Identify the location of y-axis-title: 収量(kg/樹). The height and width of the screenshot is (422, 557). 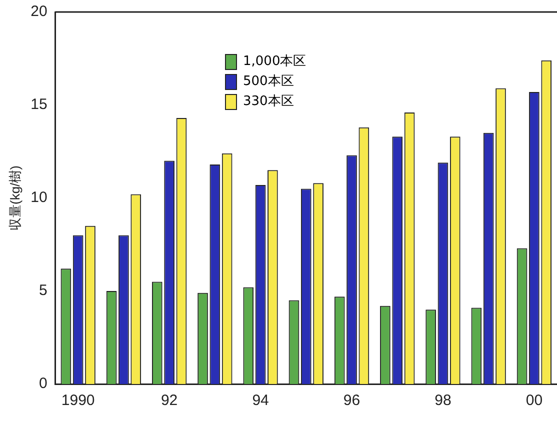
(14, 198).